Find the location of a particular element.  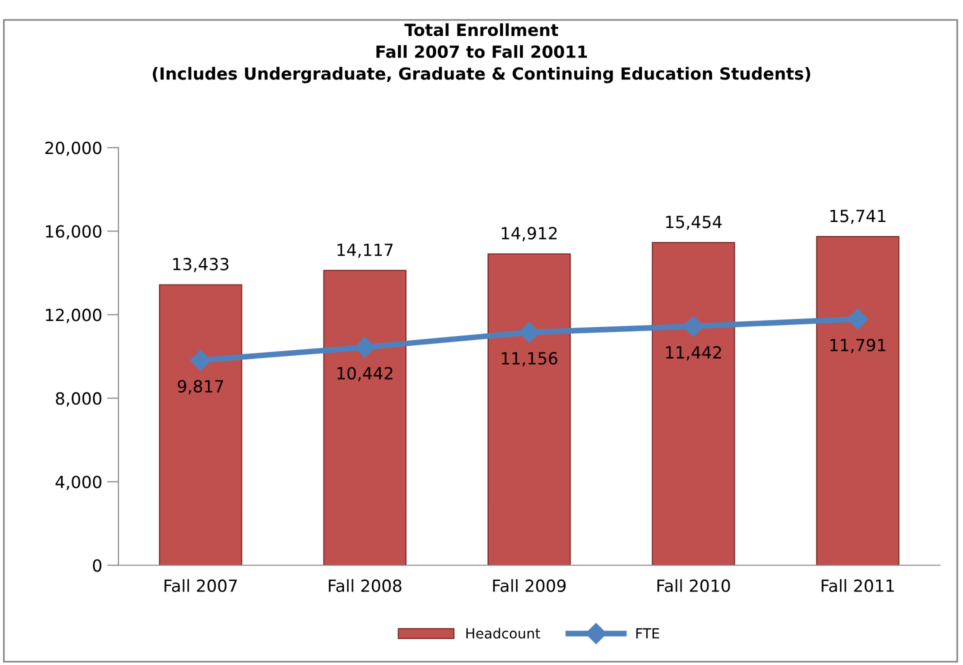

x-tick-label: Fall 2010 is located at coordinates (693, 585).